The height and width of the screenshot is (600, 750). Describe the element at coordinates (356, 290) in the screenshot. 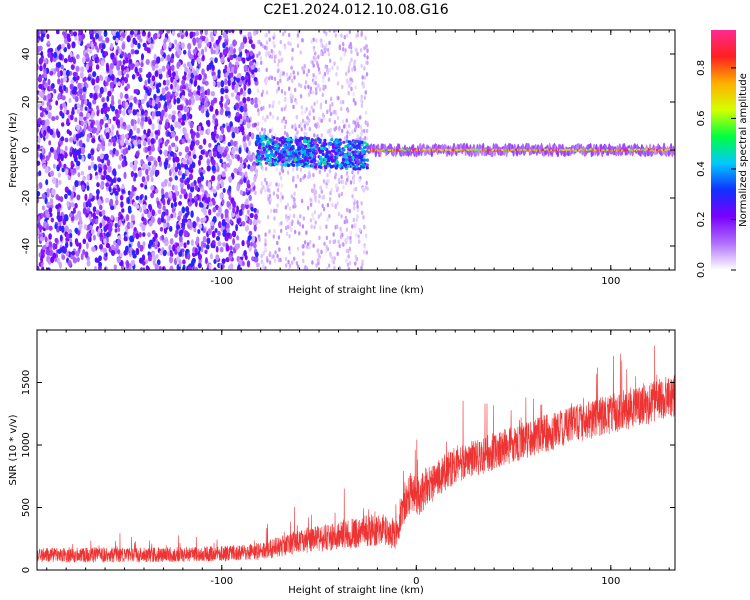

I see `spectrogram-x-axis-label: Height of straight line (km)` at that location.